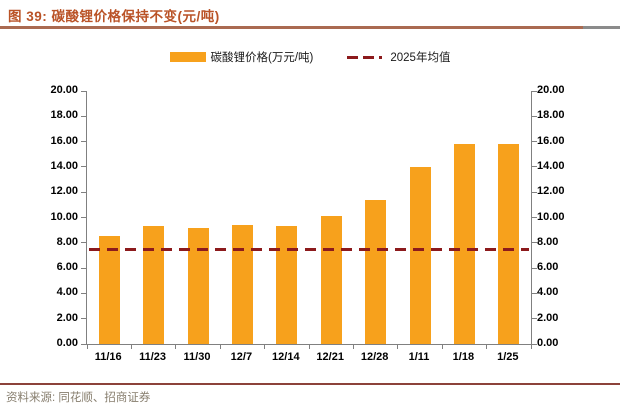 This screenshot has height=410, width=620. Describe the element at coordinates (374, 357) in the screenshot. I see `x-axis-label: 12/28` at that location.